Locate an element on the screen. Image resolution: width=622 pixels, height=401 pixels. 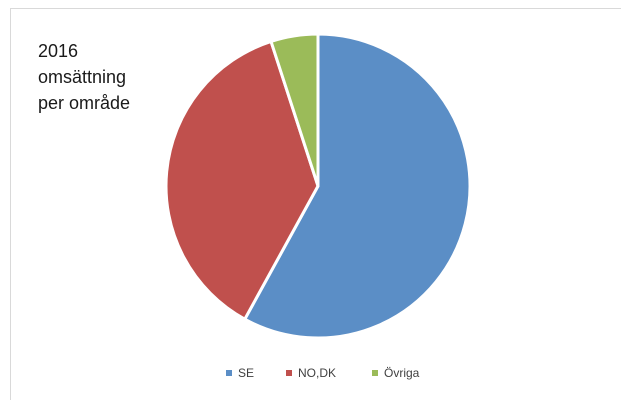
legend-swatch-ovriga is located at coordinates (375, 373).